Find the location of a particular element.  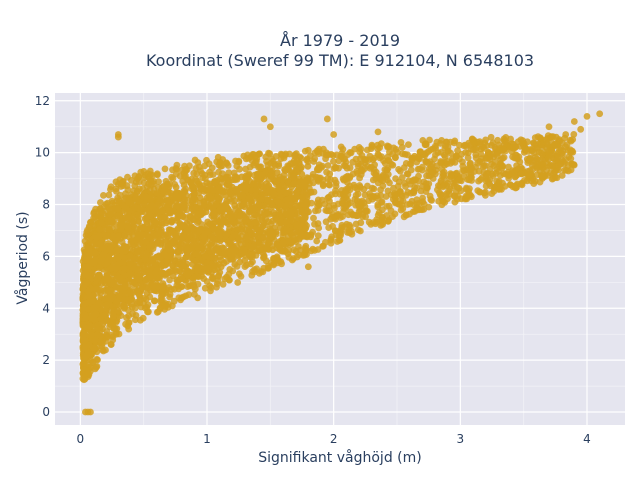

y-axis-title: Vågperiod (s) is located at coordinates (22, 257).